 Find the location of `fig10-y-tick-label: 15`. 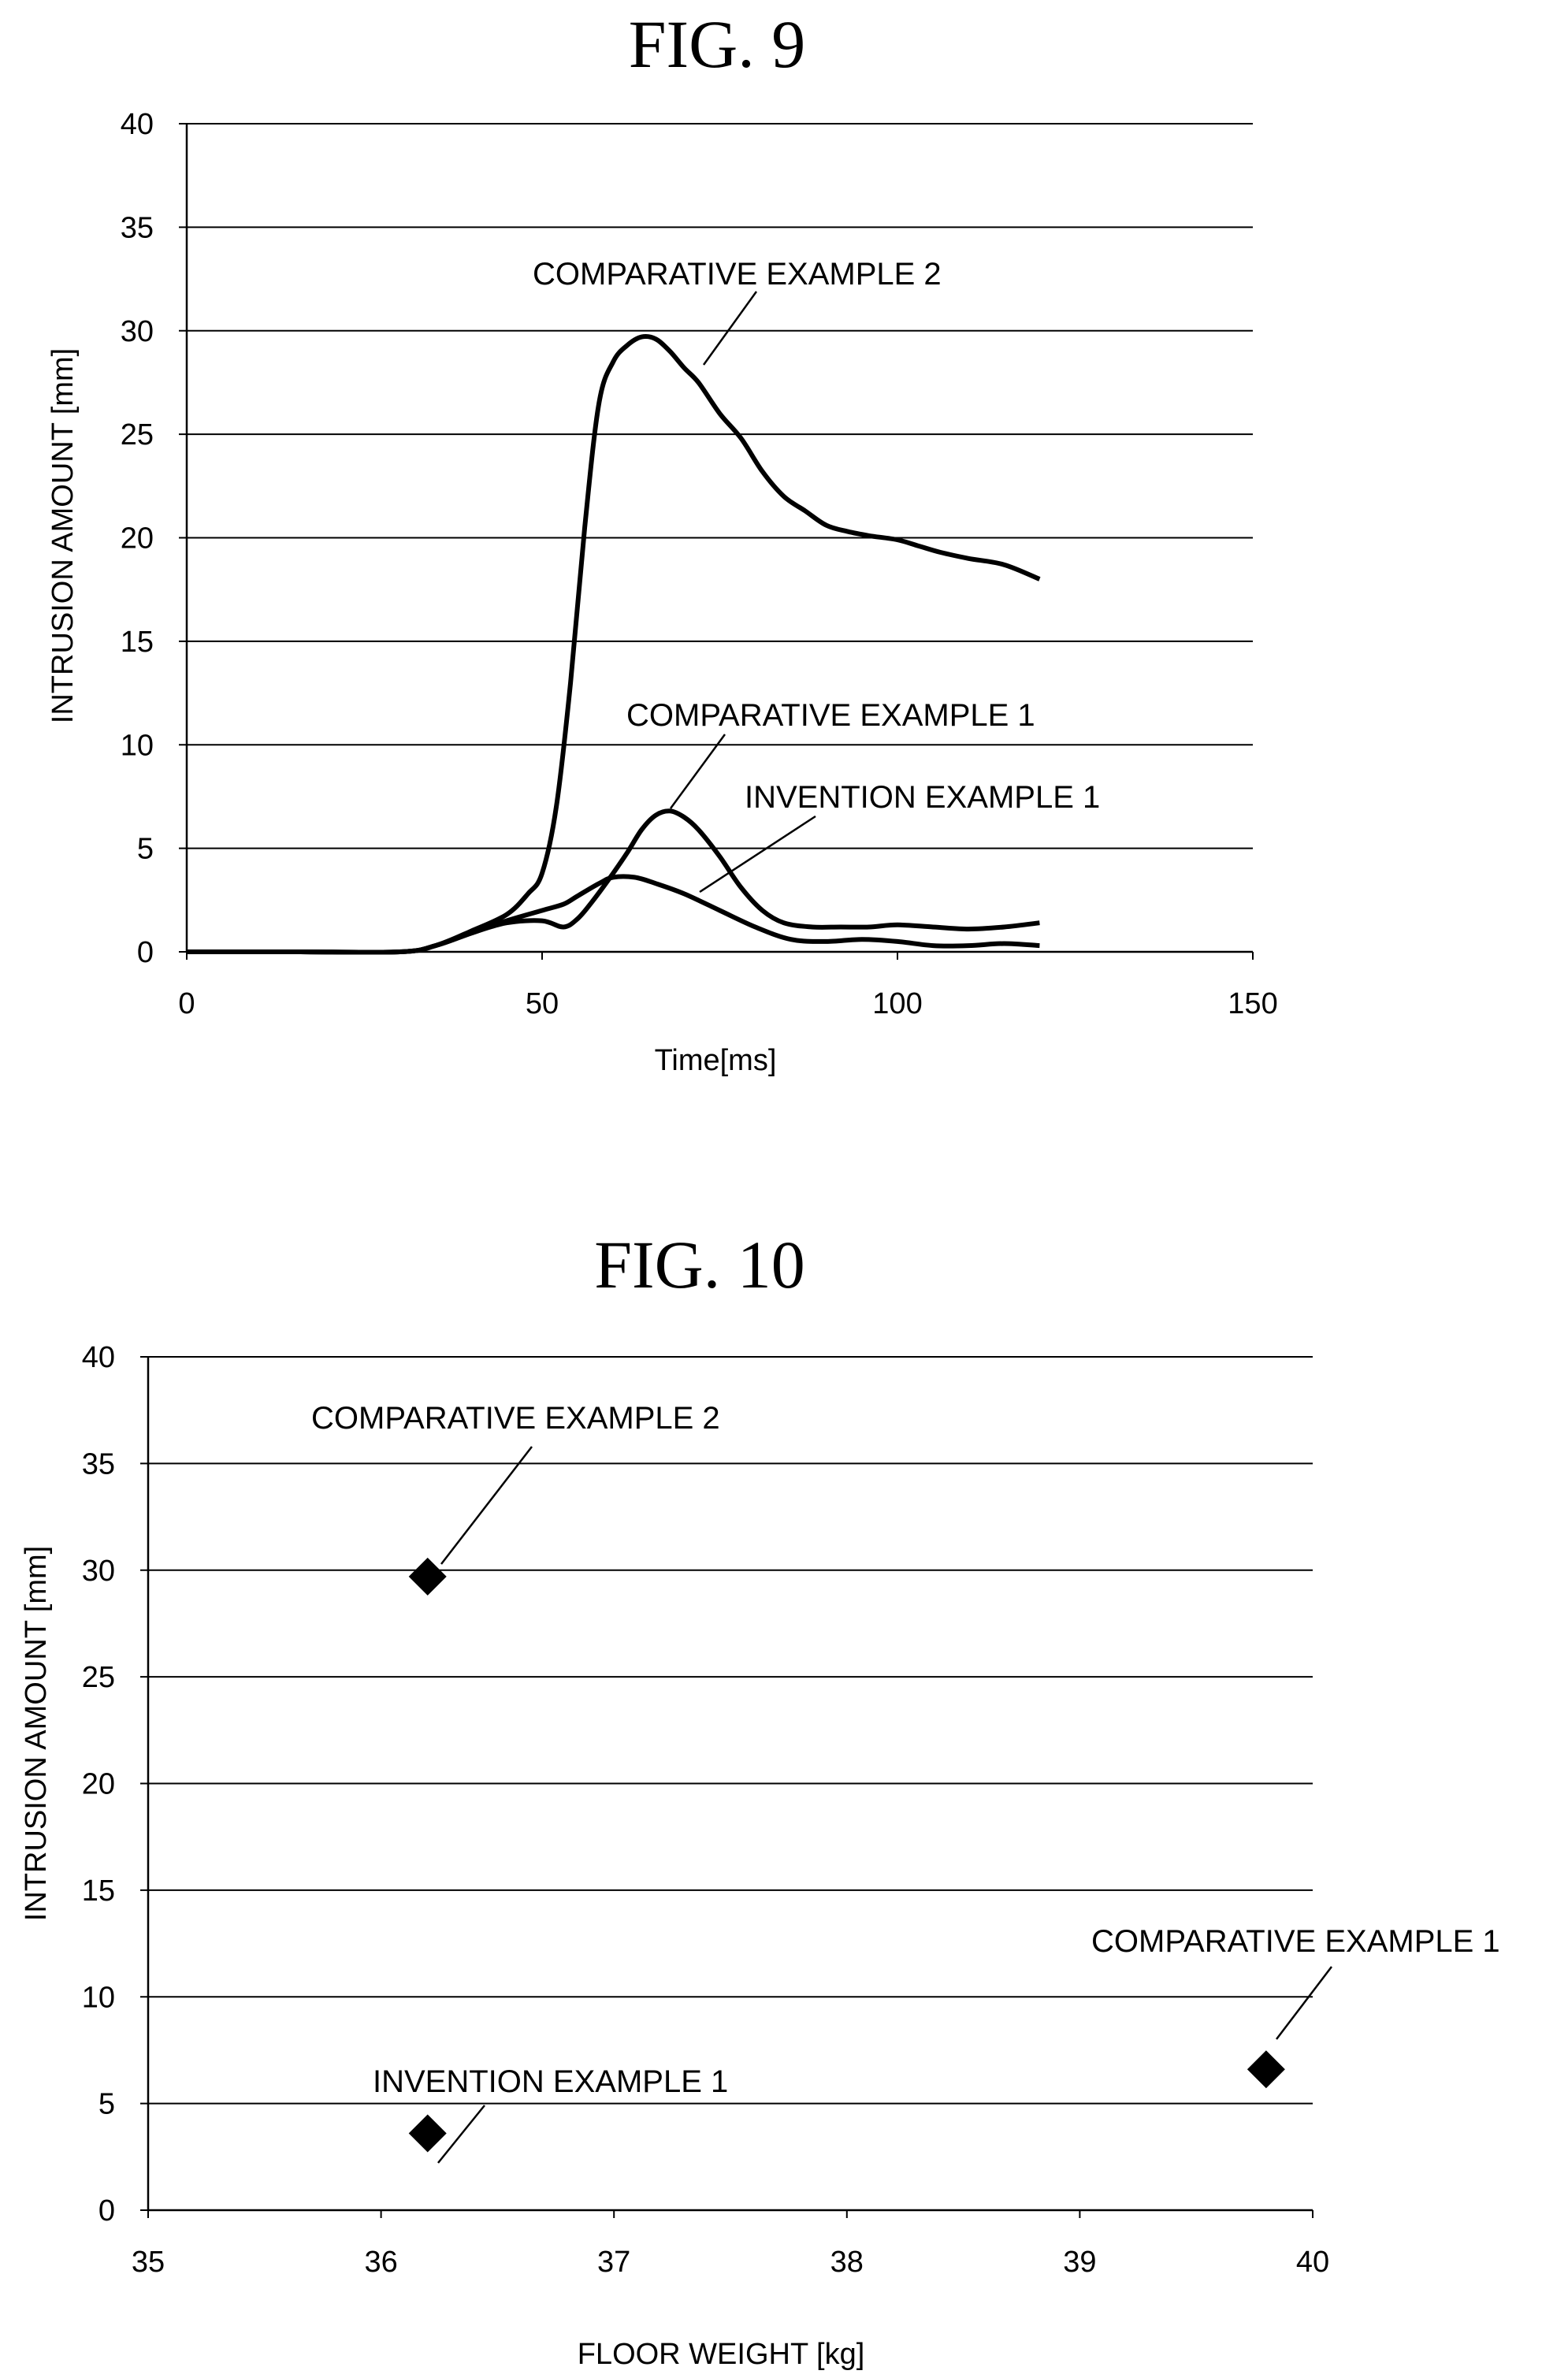

fig10-y-tick-label: 15 is located at coordinates (98, 1891).